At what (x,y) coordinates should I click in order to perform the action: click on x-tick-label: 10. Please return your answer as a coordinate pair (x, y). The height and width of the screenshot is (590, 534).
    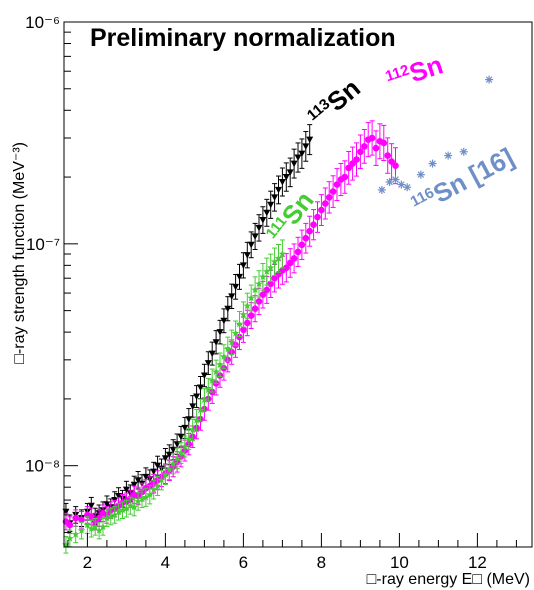
    Looking at the image, I should click on (399, 562).